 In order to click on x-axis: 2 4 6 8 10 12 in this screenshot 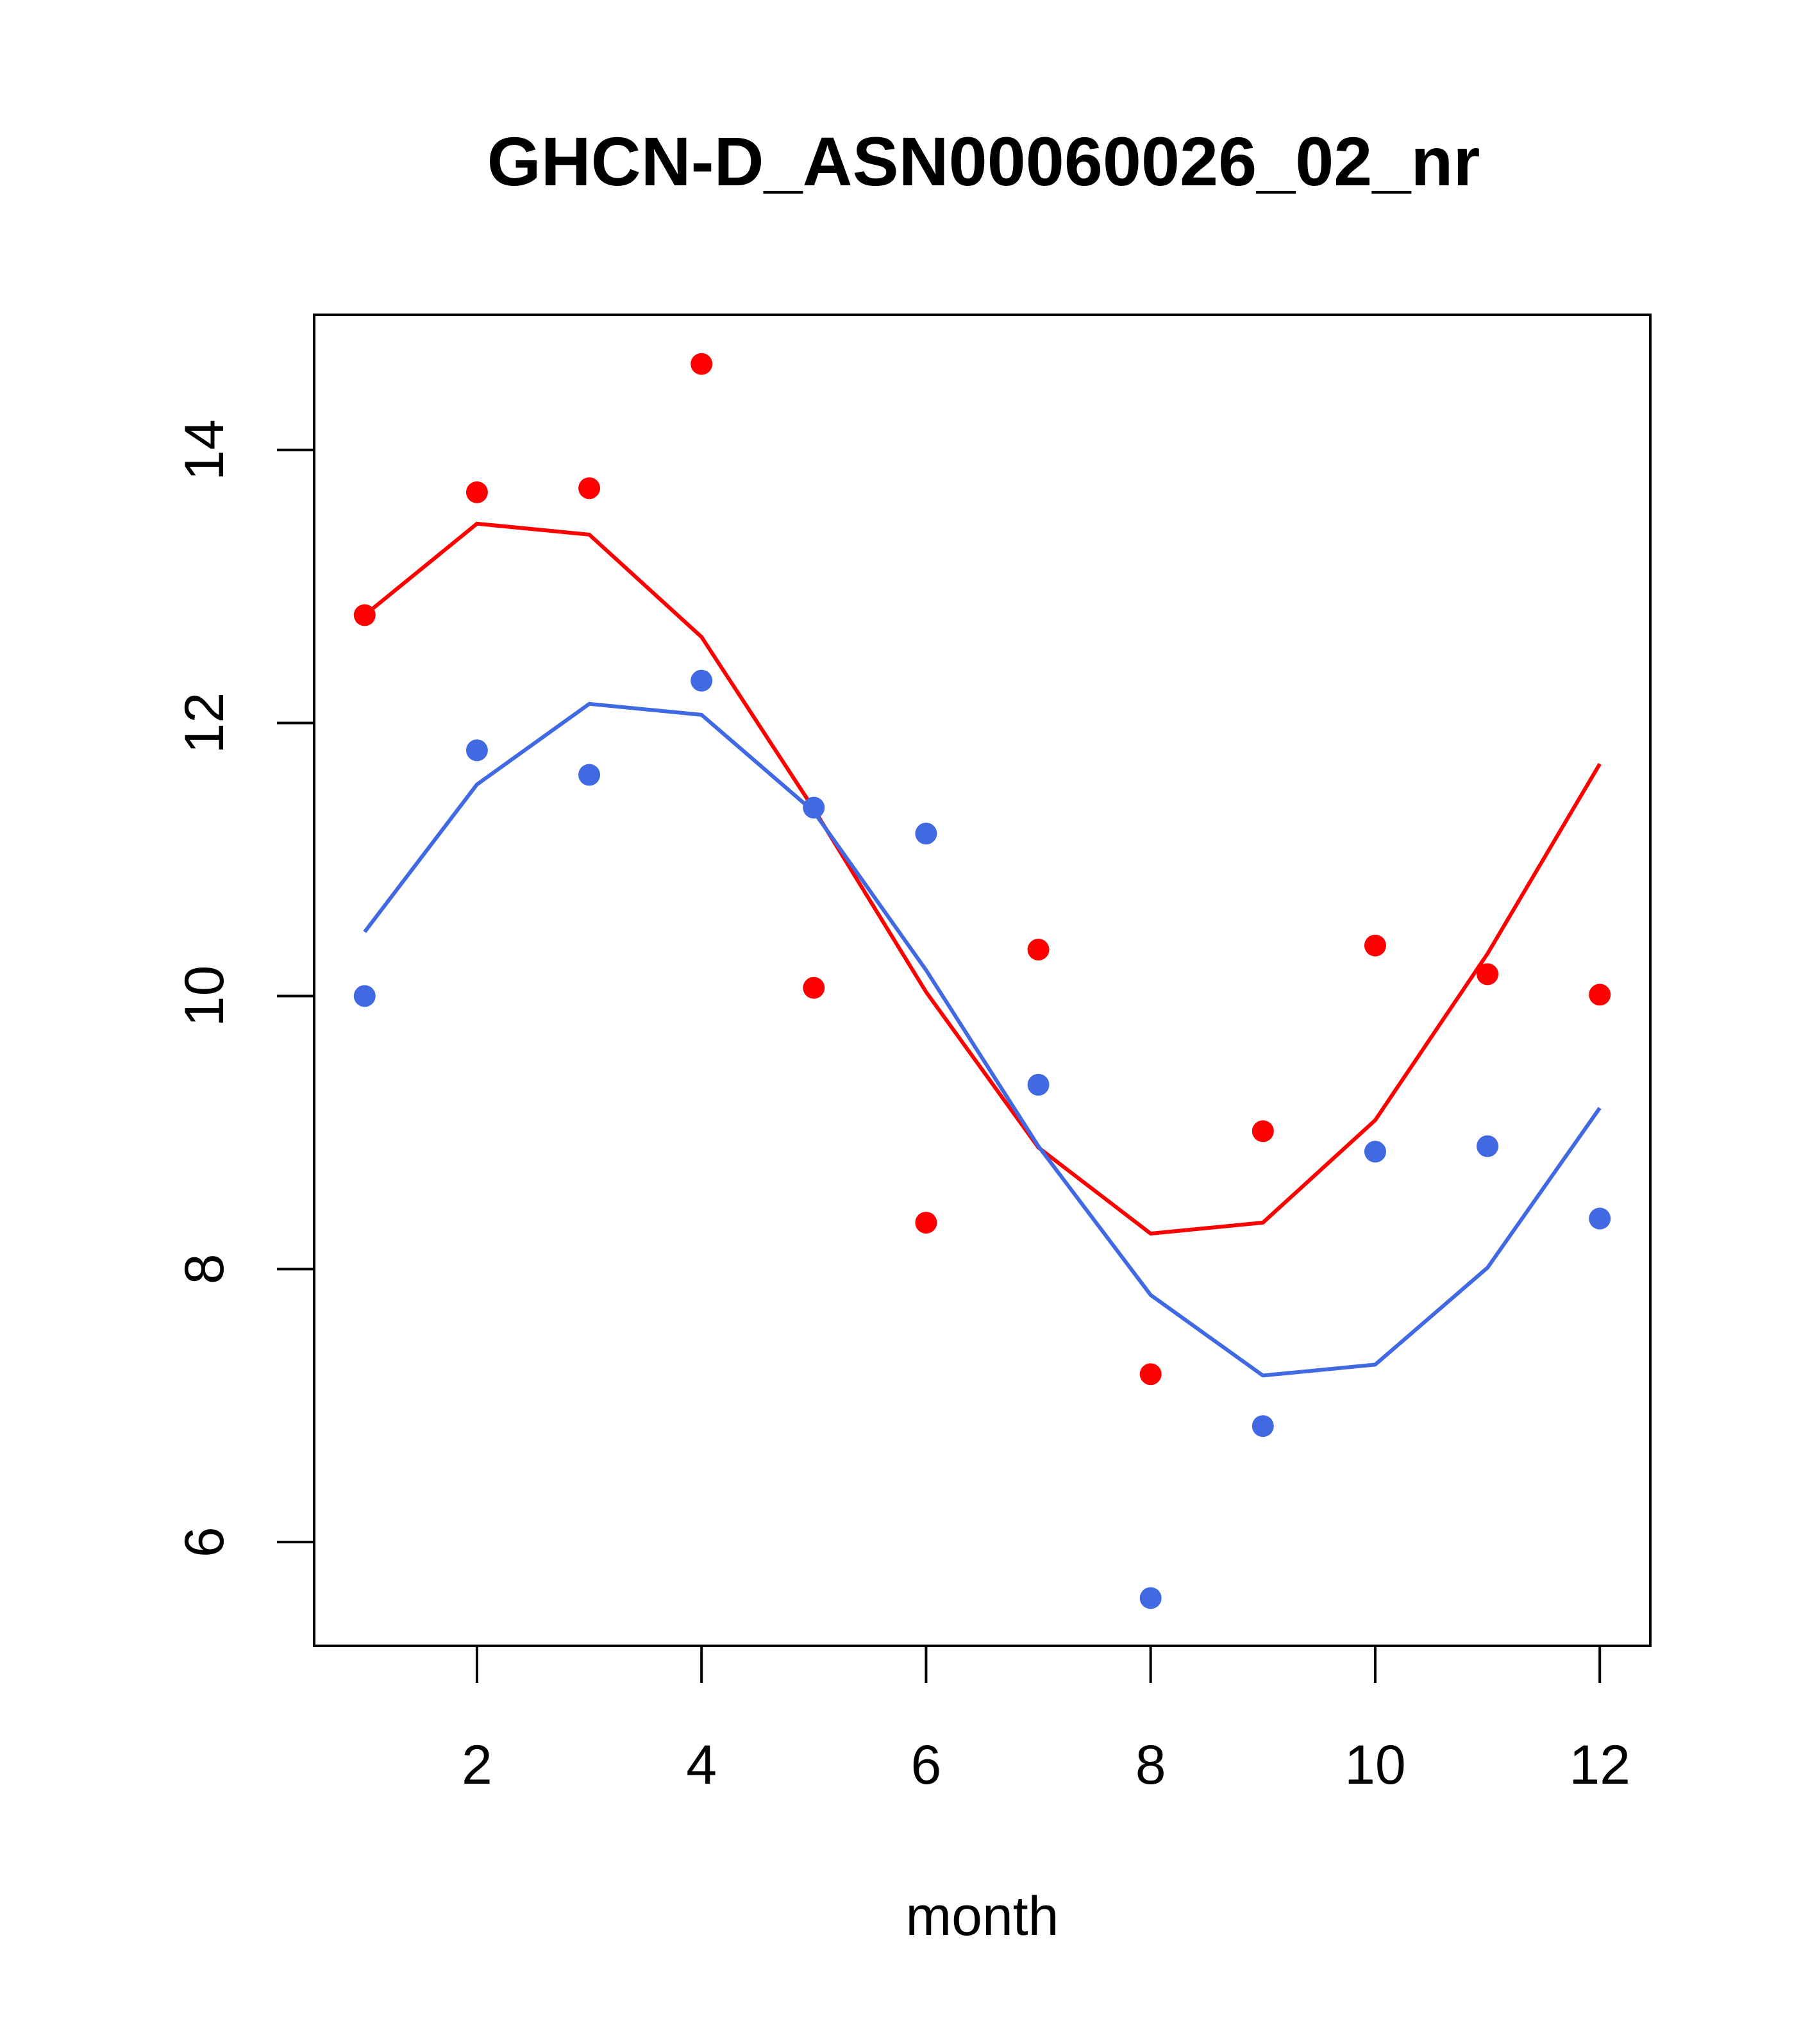, I will do `click(1046, 1720)`.